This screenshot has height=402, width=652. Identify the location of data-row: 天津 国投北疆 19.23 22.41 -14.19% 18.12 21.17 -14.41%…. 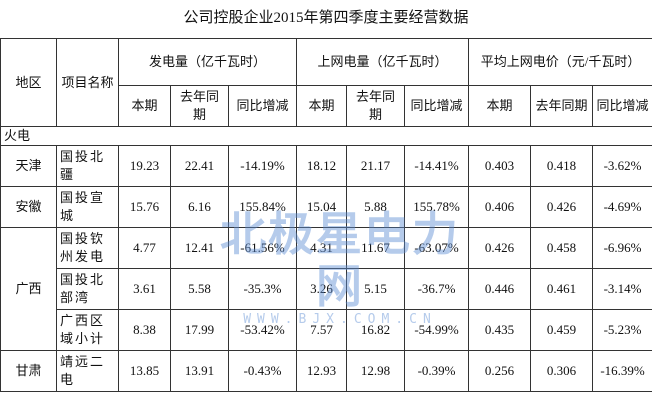
(326, 166).